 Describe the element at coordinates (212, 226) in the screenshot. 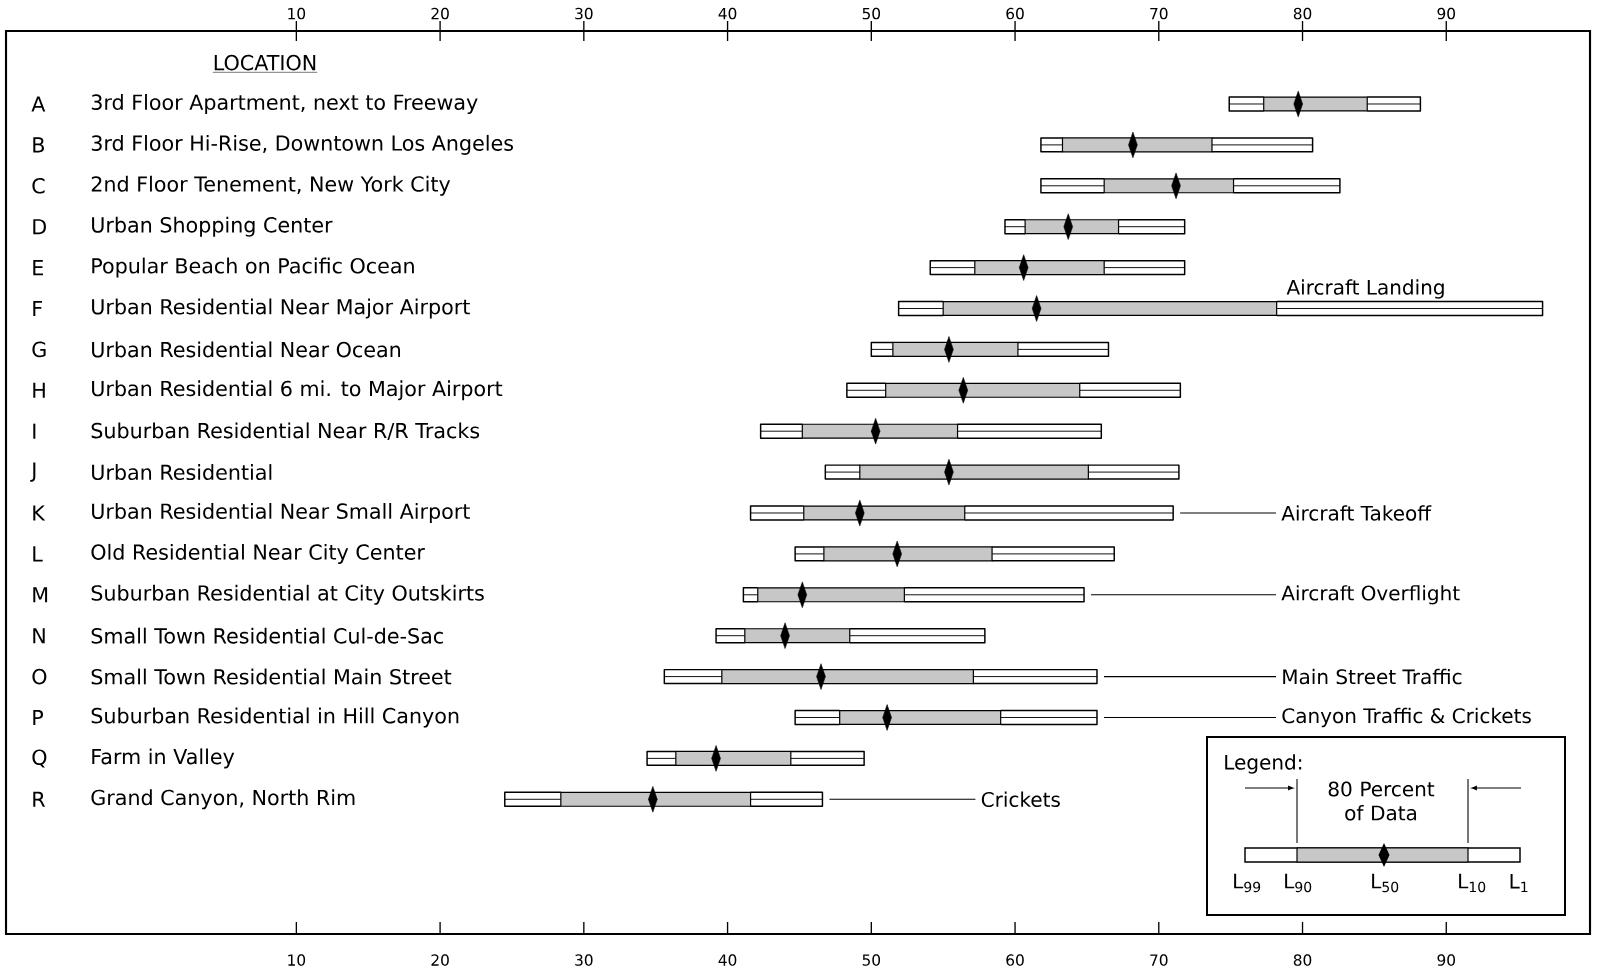

I see `y-tick-label: Urban Shopping Center` at that location.